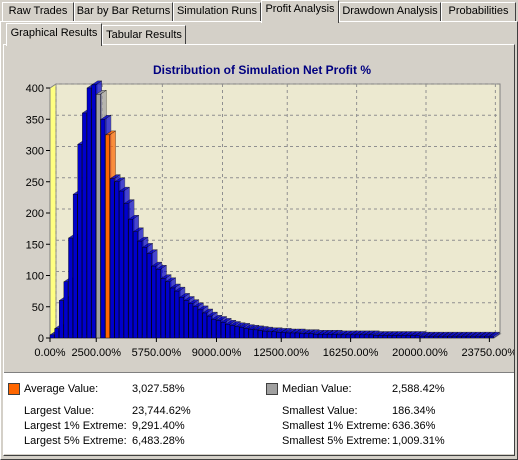 The width and height of the screenshot is (518, 460). I want to click on average-marker-swatch, so click(14, 389).